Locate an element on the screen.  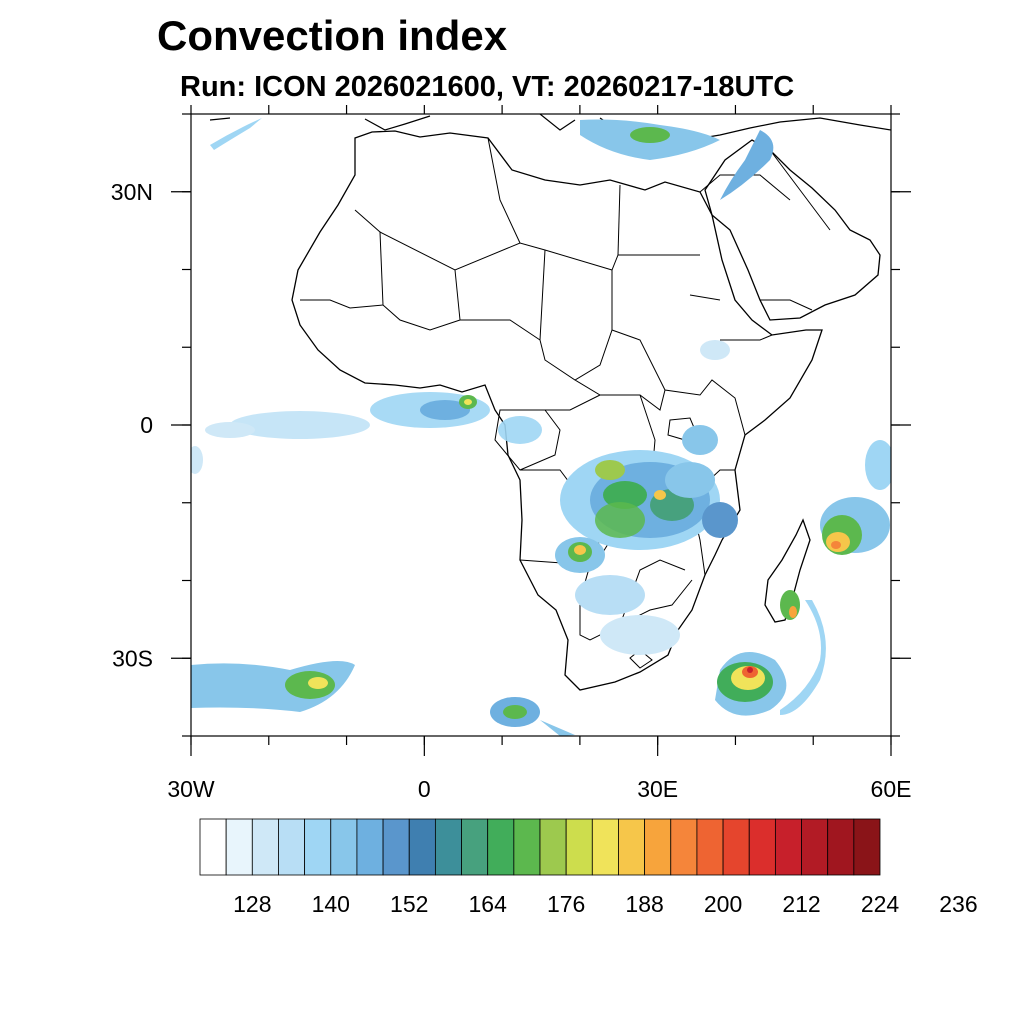
colorbar-labels: 128 140 152 164 176 188 200 212 224 236 is located at coordinates (605, 904).